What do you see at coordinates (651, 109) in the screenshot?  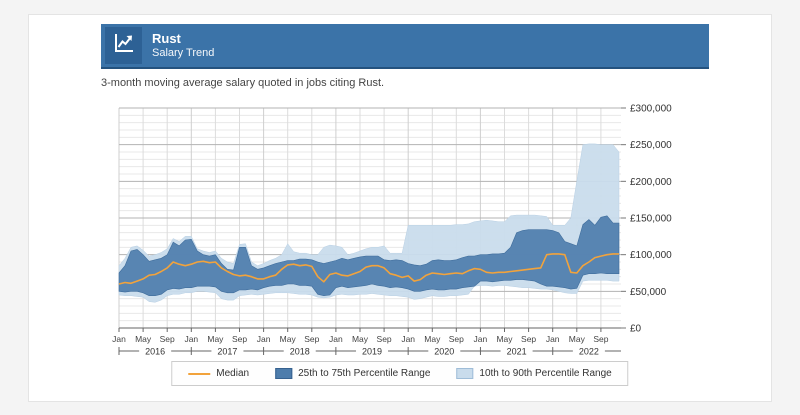 I see `svg-text: £300,000` at bounding box center [651, 109].